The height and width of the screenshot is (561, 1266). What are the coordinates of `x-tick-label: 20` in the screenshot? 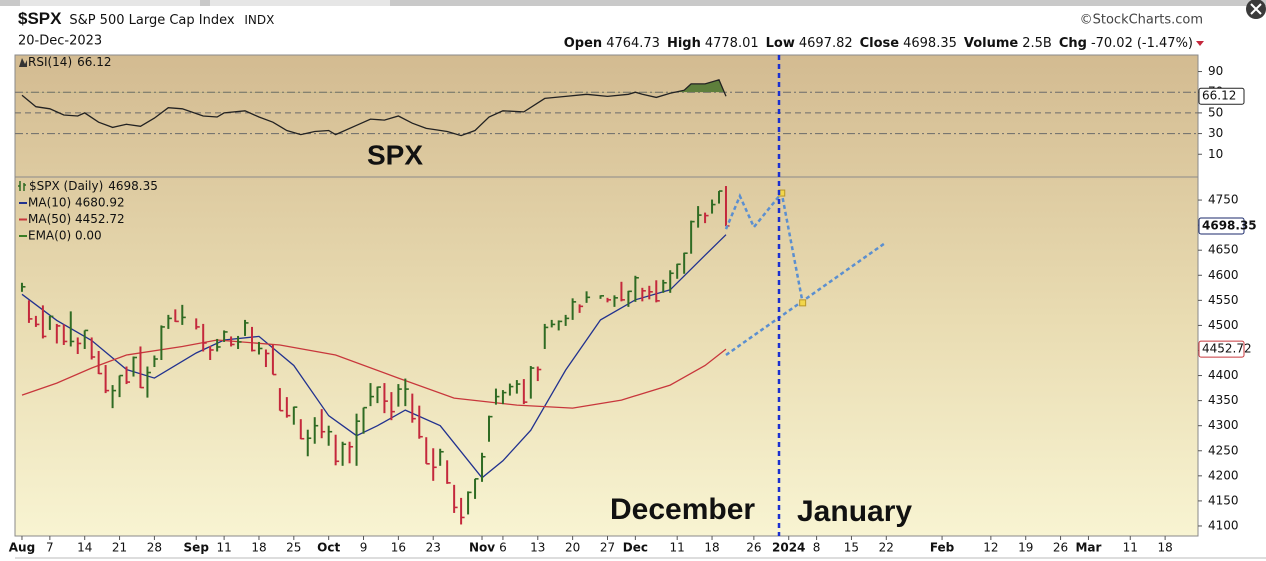 It's located at (572, 548).